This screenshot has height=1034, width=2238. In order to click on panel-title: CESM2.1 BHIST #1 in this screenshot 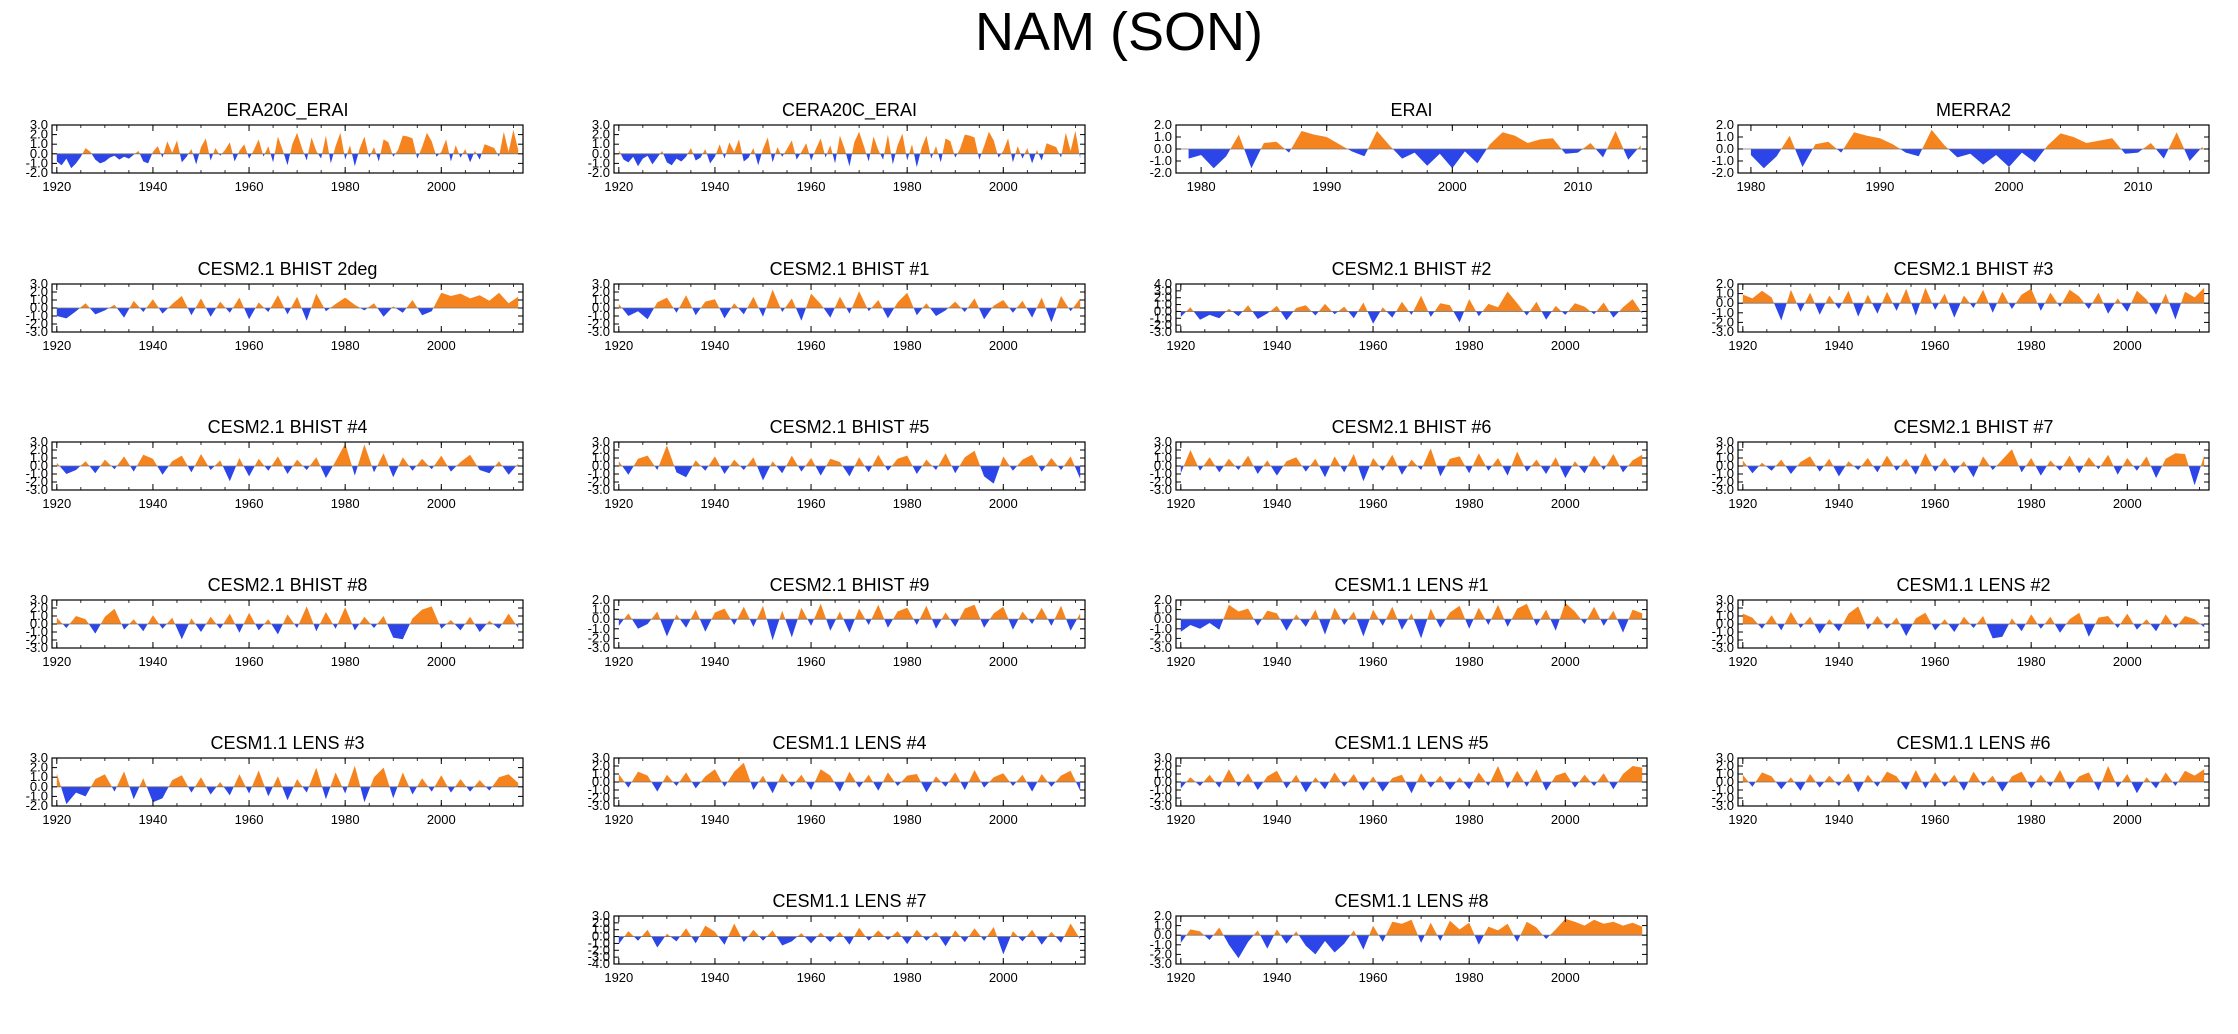, I will do `click(850, 269)`.